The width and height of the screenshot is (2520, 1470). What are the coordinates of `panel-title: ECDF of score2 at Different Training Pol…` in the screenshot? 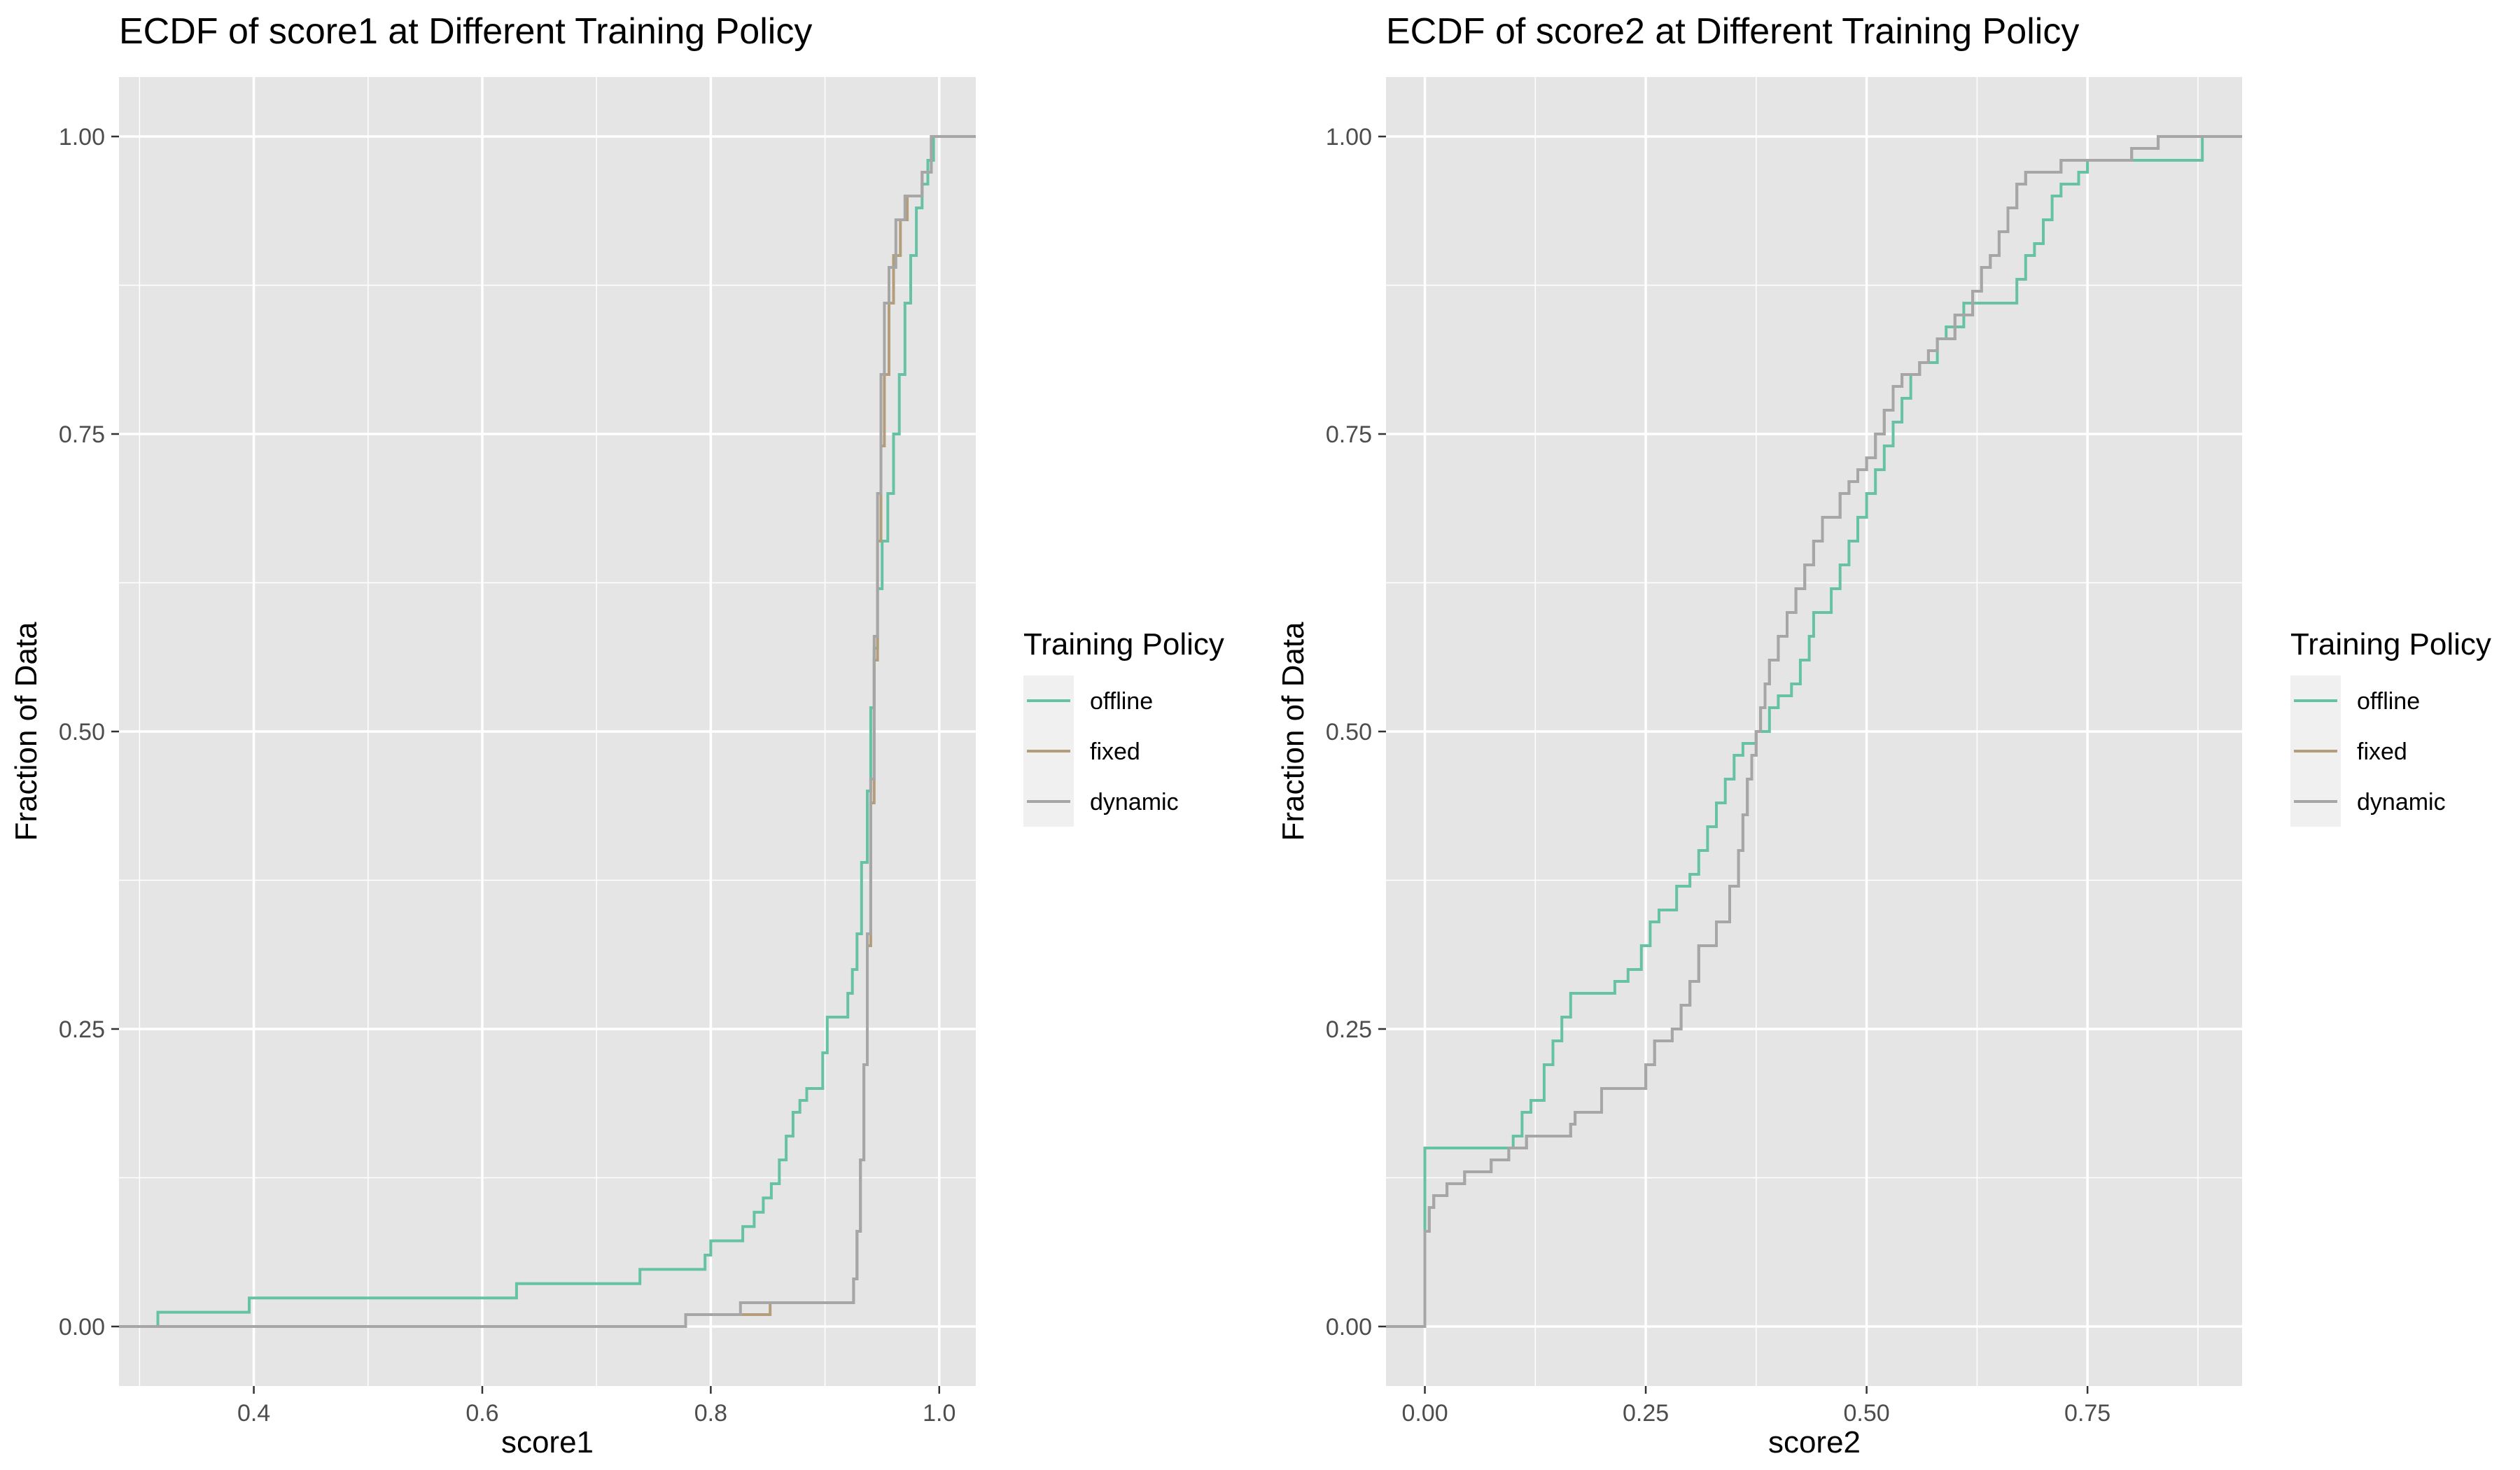 It's located at (1732, 31).